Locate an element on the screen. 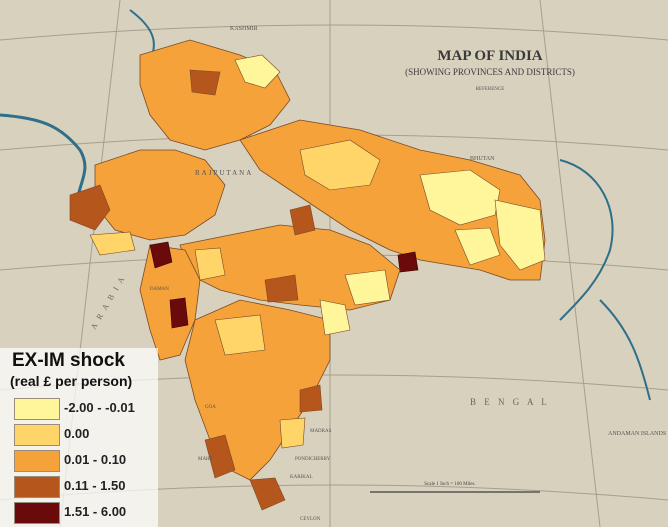 The height and width of the screenshot is (527, 668). district-nellore is located at coordinates (311, 398).